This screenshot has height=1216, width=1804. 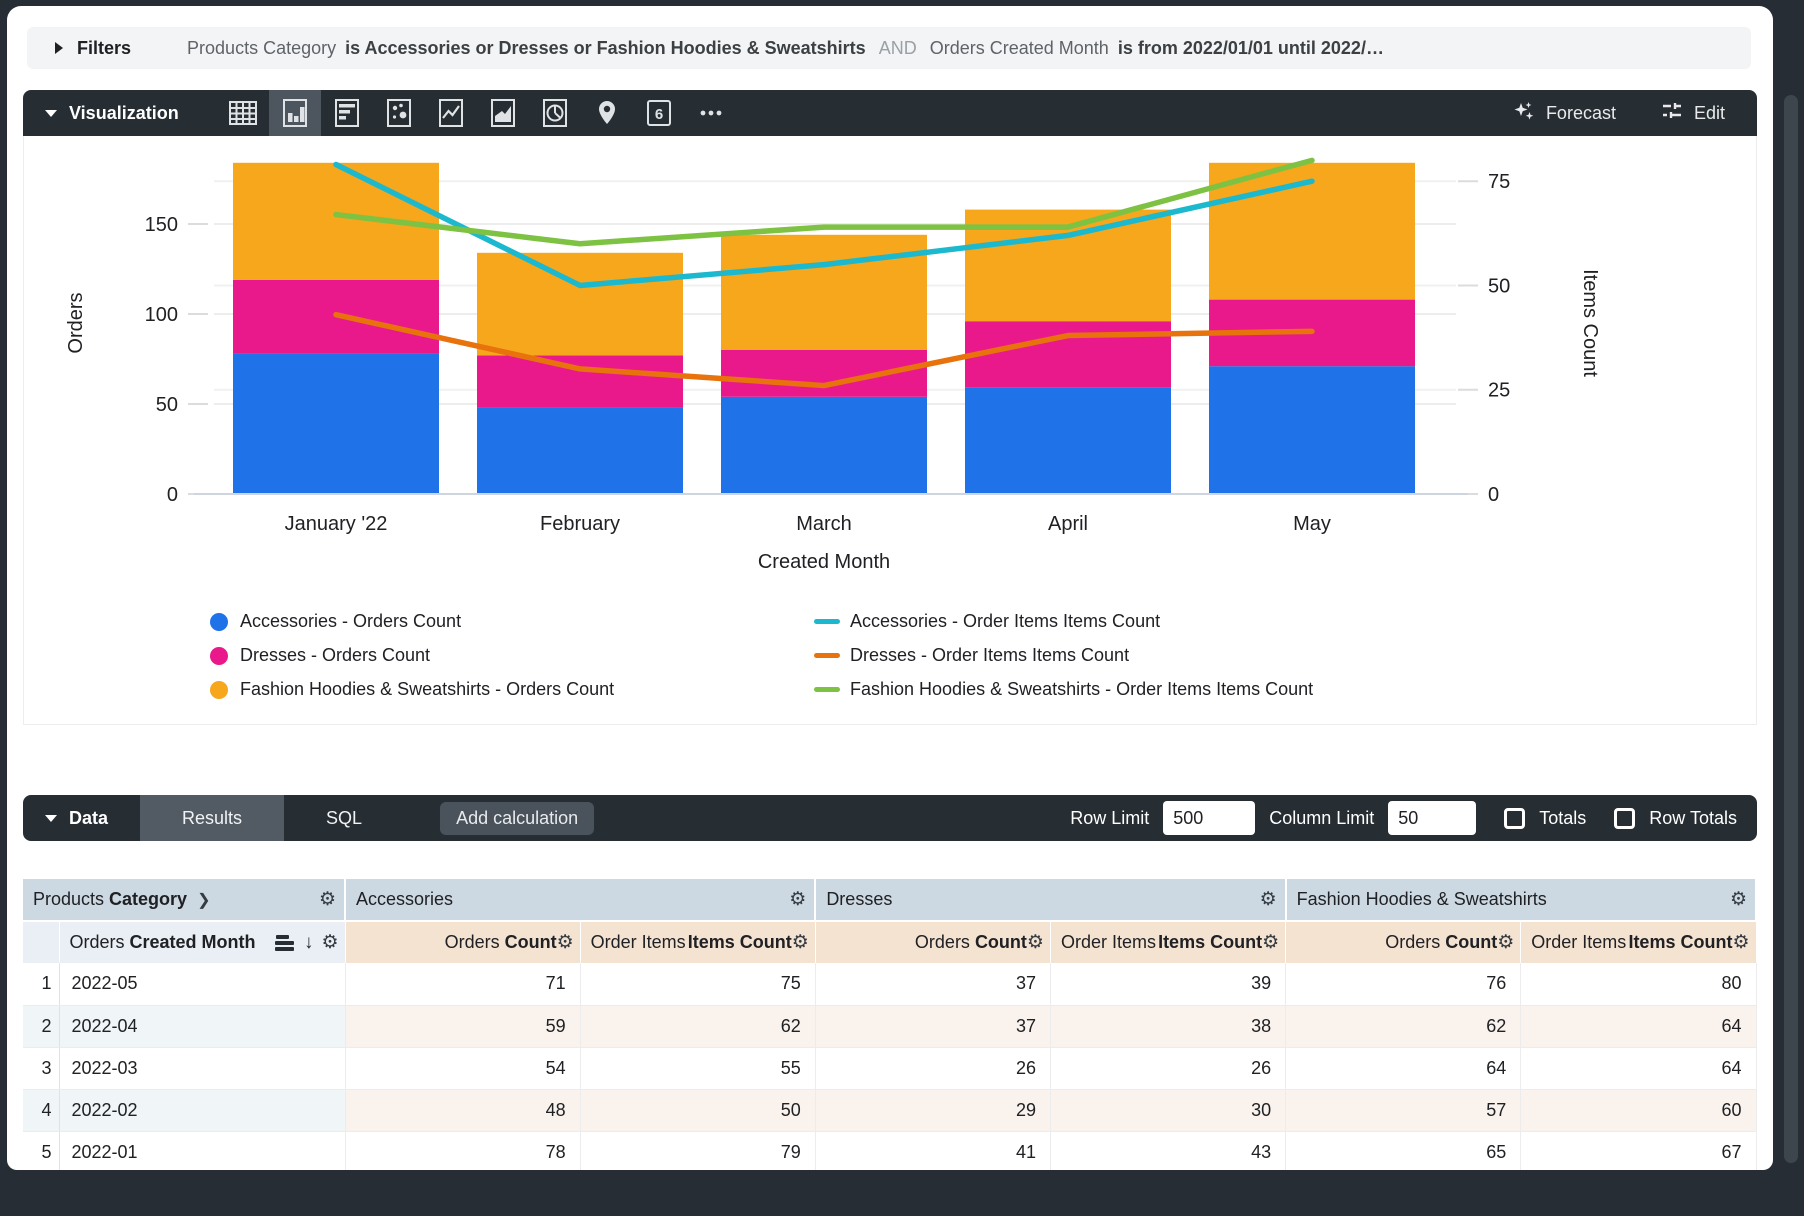 I want to click on measure-cell: 48, so click(x=462, y=1110).